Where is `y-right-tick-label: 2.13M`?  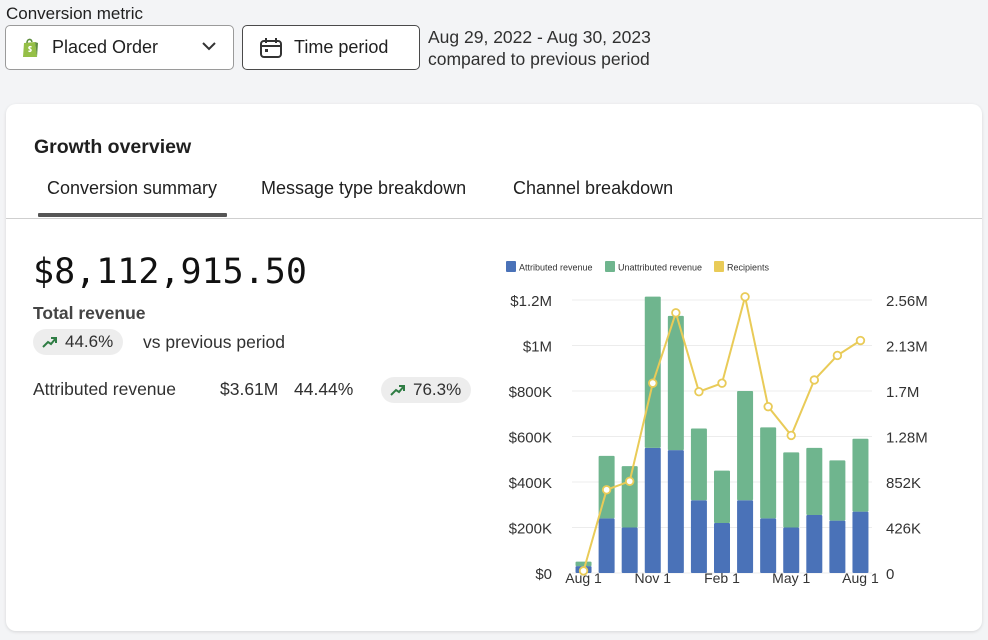
y-right-tick-label: 2.13M is located at coordinates (907, 347).